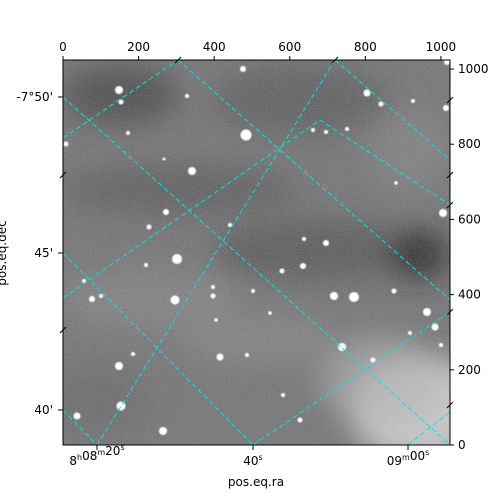 The image size is (500, 500). Describe the element at coordinates (469, 144) in the screenshot. I see `right-tick-label: 800` at that location.